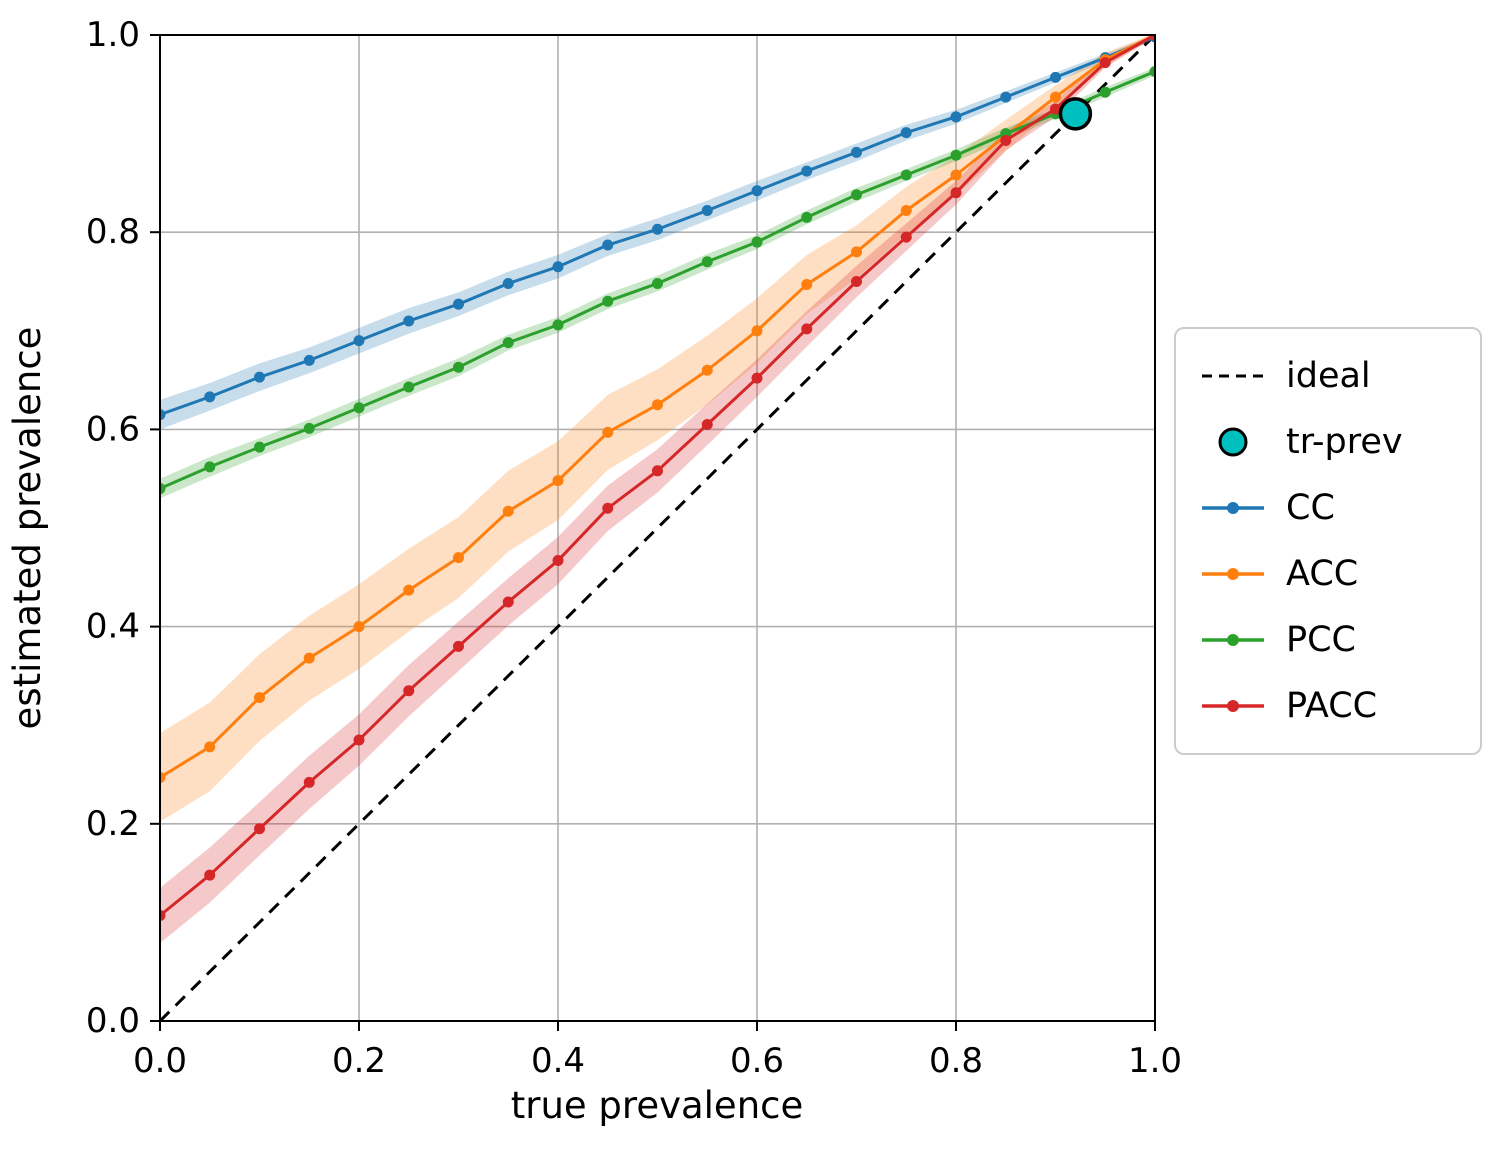 The width and height of the screenshot is (1499, 1159). I want to click on legend-item-pcc: PCC, so click(1328, 640).